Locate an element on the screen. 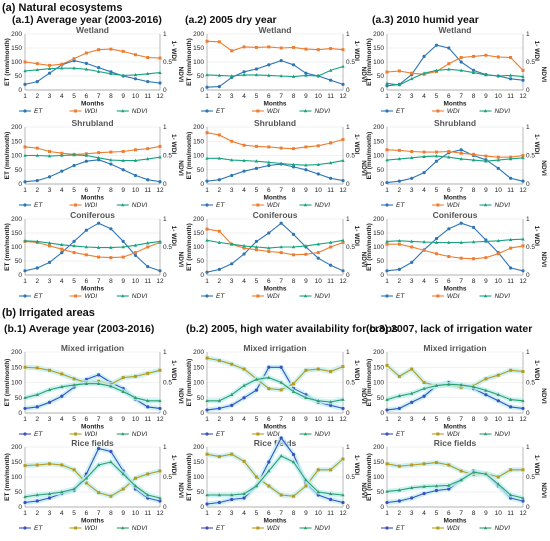 Image resolution: width=550 pixels, height=541 pixels. y-tick-label: 0 is located at coordinates (382, 413).